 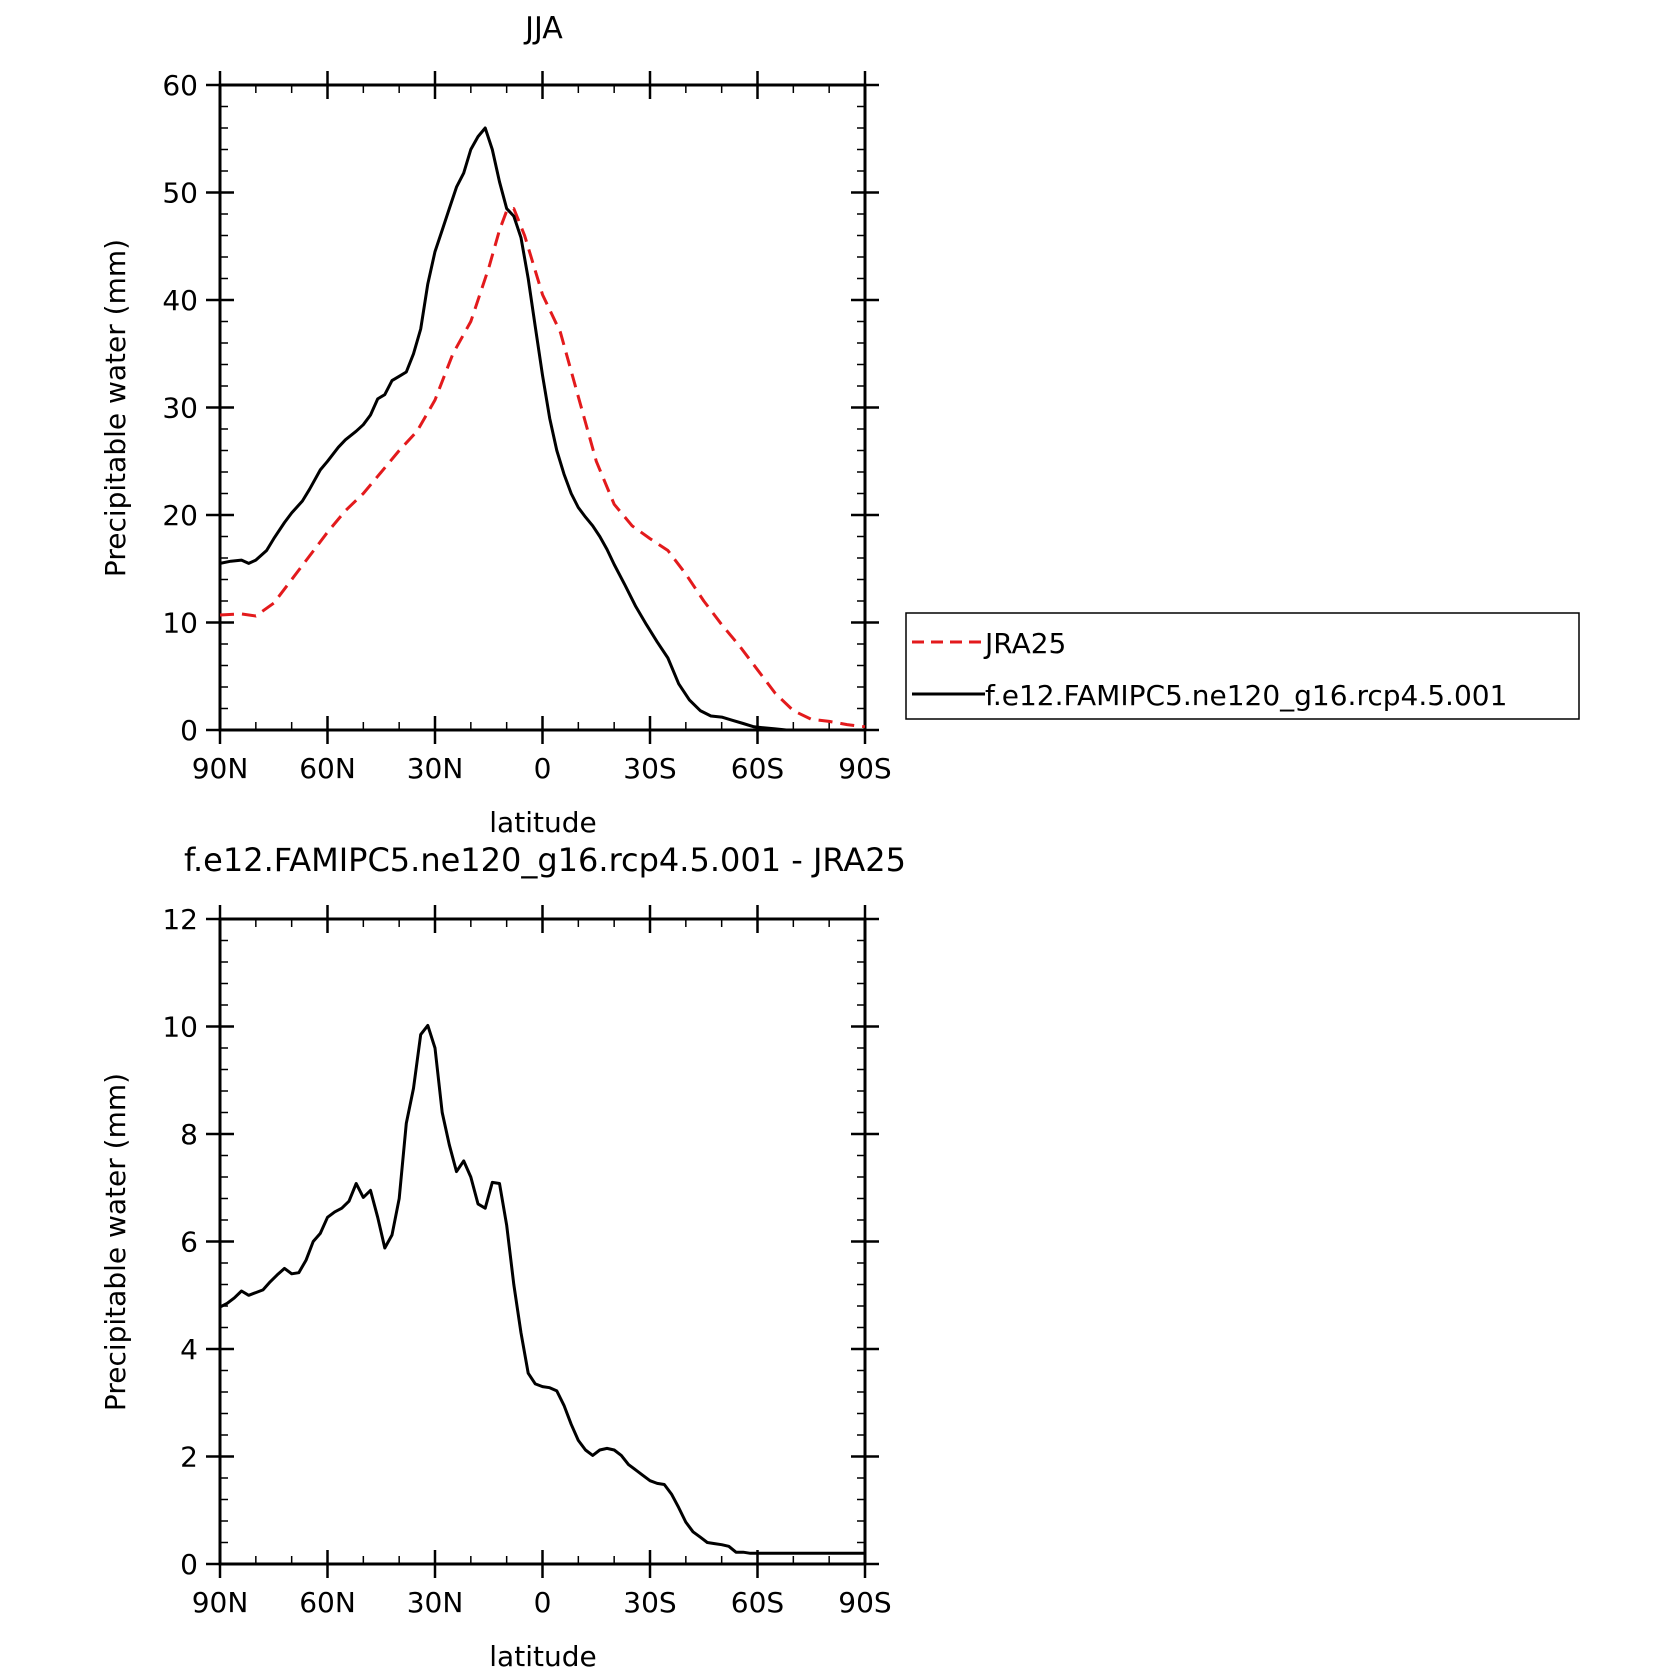 What do you see at coordinates (1246, 695) in the screenshot?
I see `legend-label-model: f.e12.FAMIPC5.ne120_g16.rcp4.5.001` at bounding box center [1246, 695].